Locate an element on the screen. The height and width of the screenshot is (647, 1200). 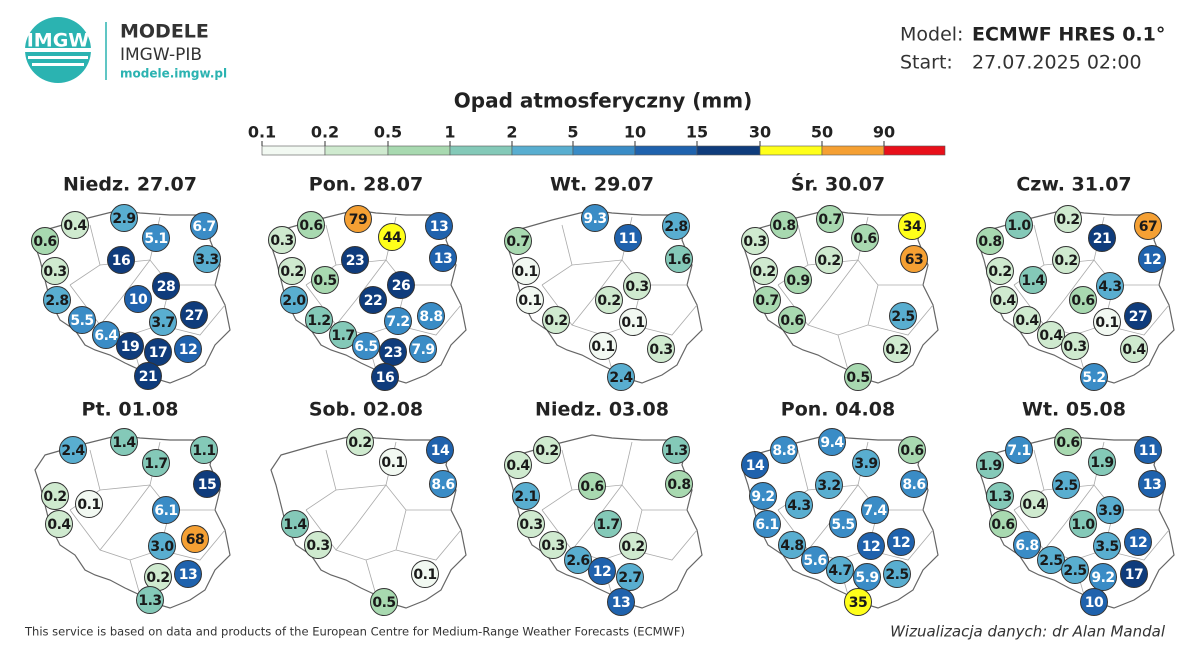
value-label: 23 is located at coordinates (393, 353).